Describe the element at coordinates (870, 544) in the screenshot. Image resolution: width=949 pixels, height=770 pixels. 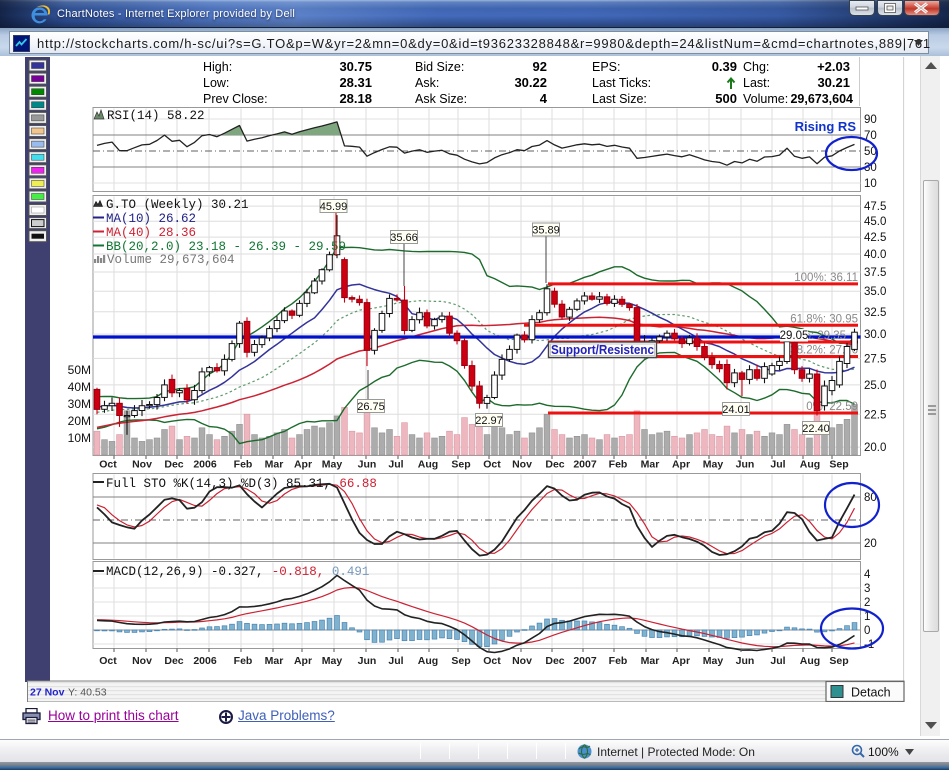
I see `svg-text: 20` at that location.